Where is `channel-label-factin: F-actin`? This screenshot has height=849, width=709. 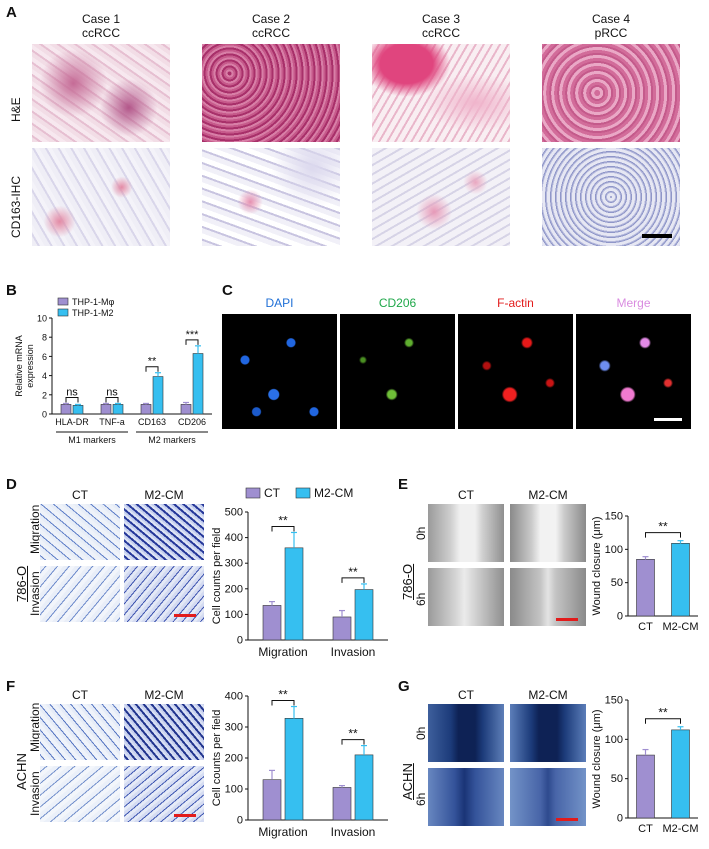
channel-label-factin: F-actin is located at coordinates (515, 303).